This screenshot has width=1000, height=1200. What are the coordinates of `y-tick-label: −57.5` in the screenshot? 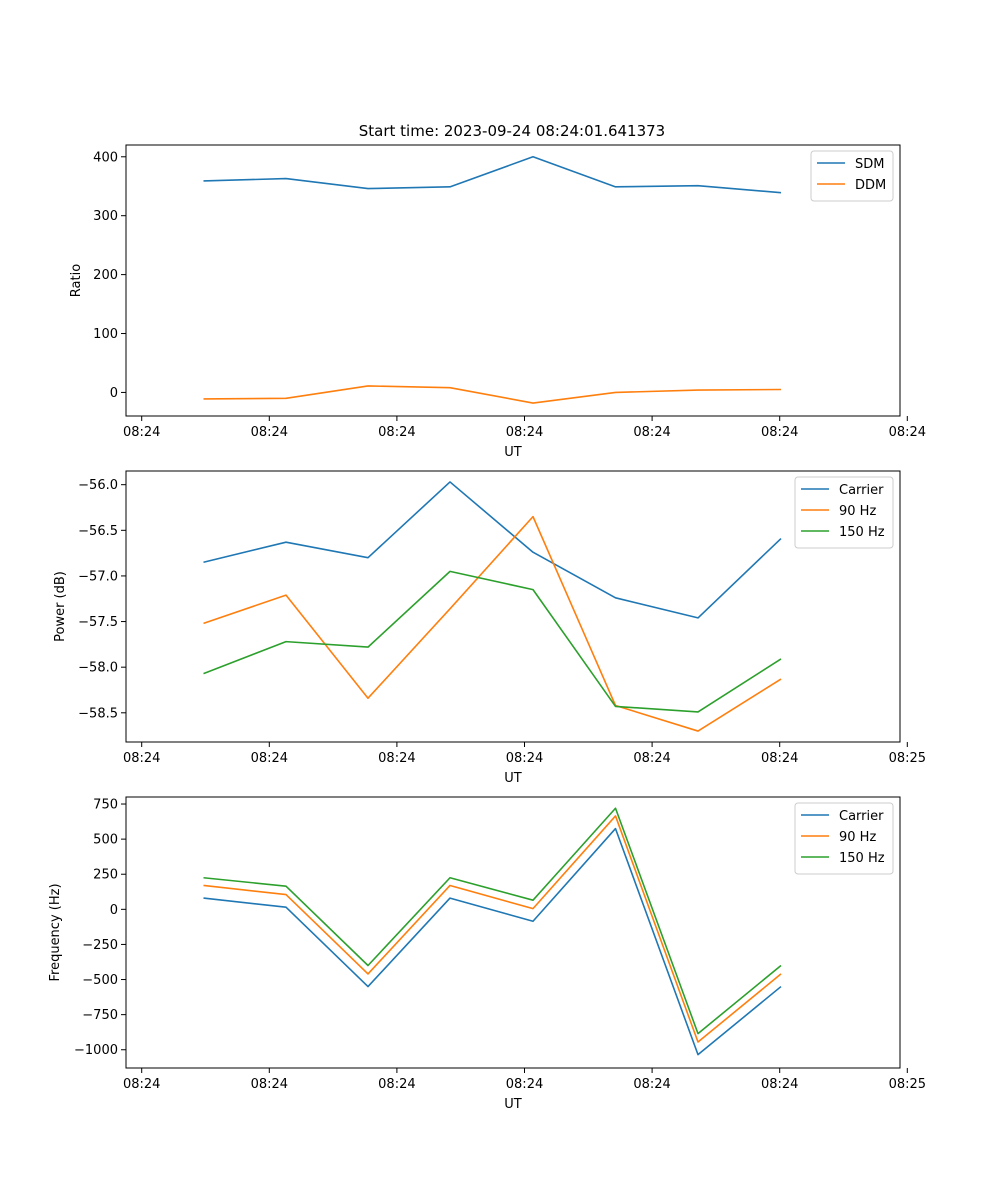 It's located at (98, 622).